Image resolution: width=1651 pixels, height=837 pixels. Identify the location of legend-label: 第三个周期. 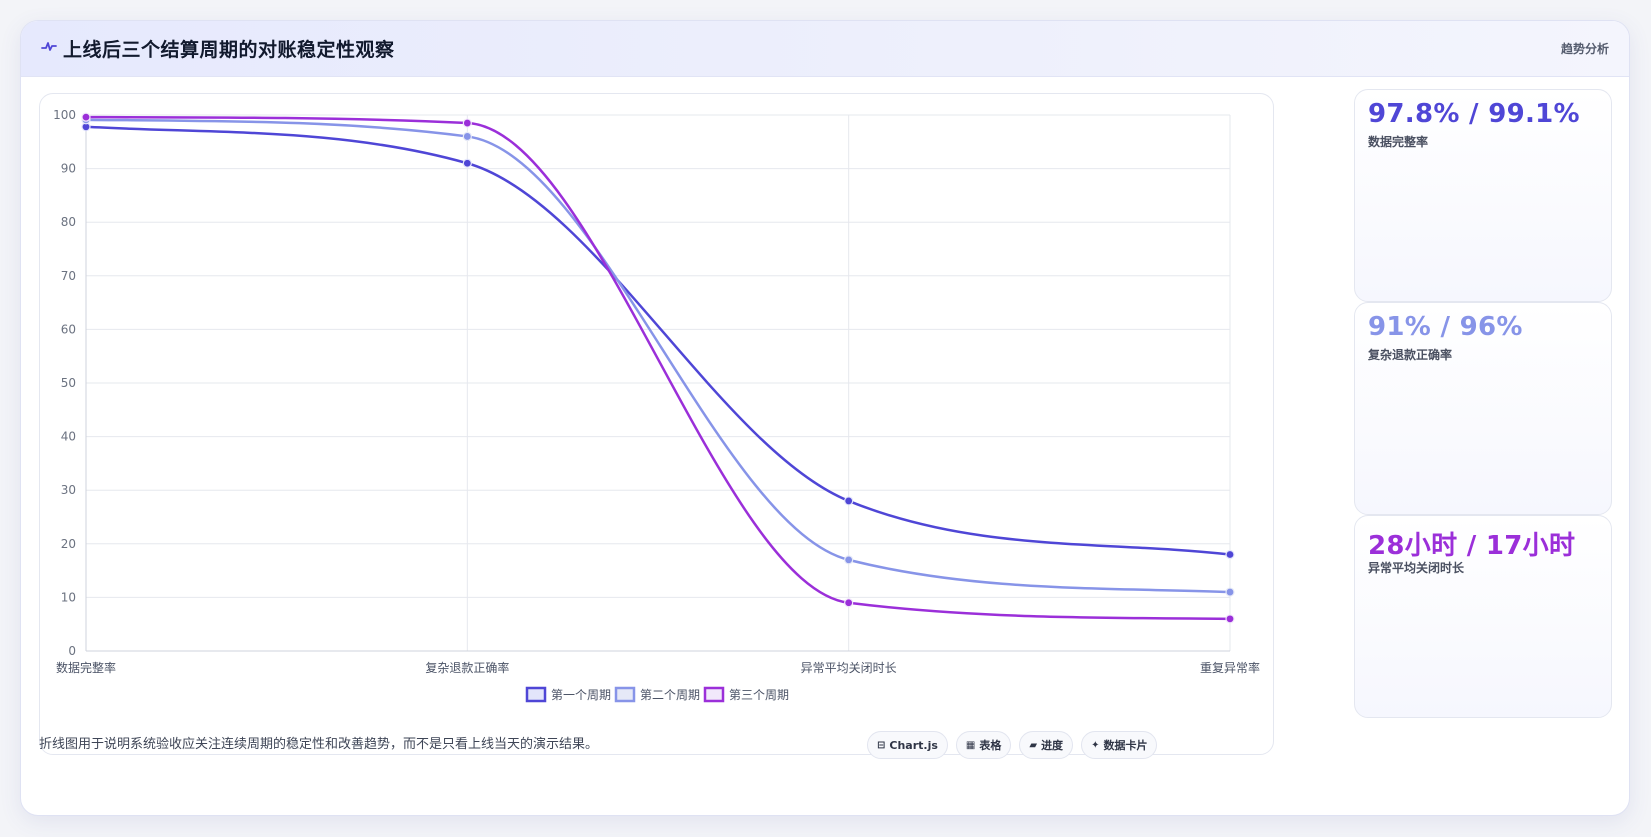
(759, 695).